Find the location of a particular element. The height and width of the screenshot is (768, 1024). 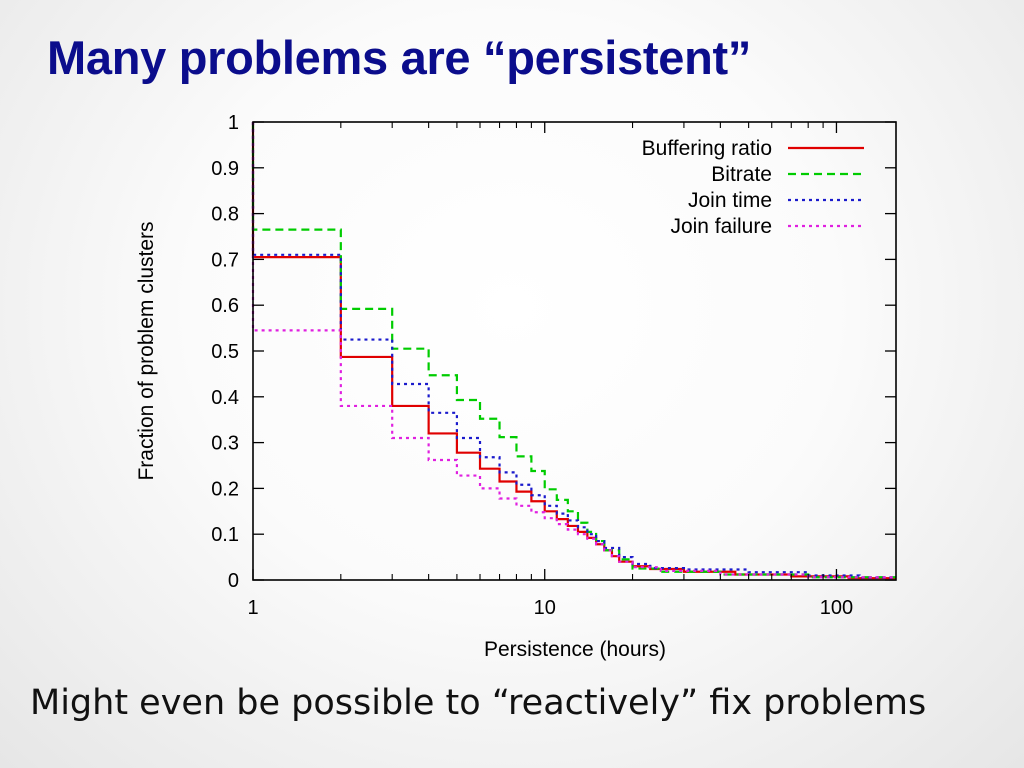

y-tick-label: 0.4 is located at coordinates (225, 398).